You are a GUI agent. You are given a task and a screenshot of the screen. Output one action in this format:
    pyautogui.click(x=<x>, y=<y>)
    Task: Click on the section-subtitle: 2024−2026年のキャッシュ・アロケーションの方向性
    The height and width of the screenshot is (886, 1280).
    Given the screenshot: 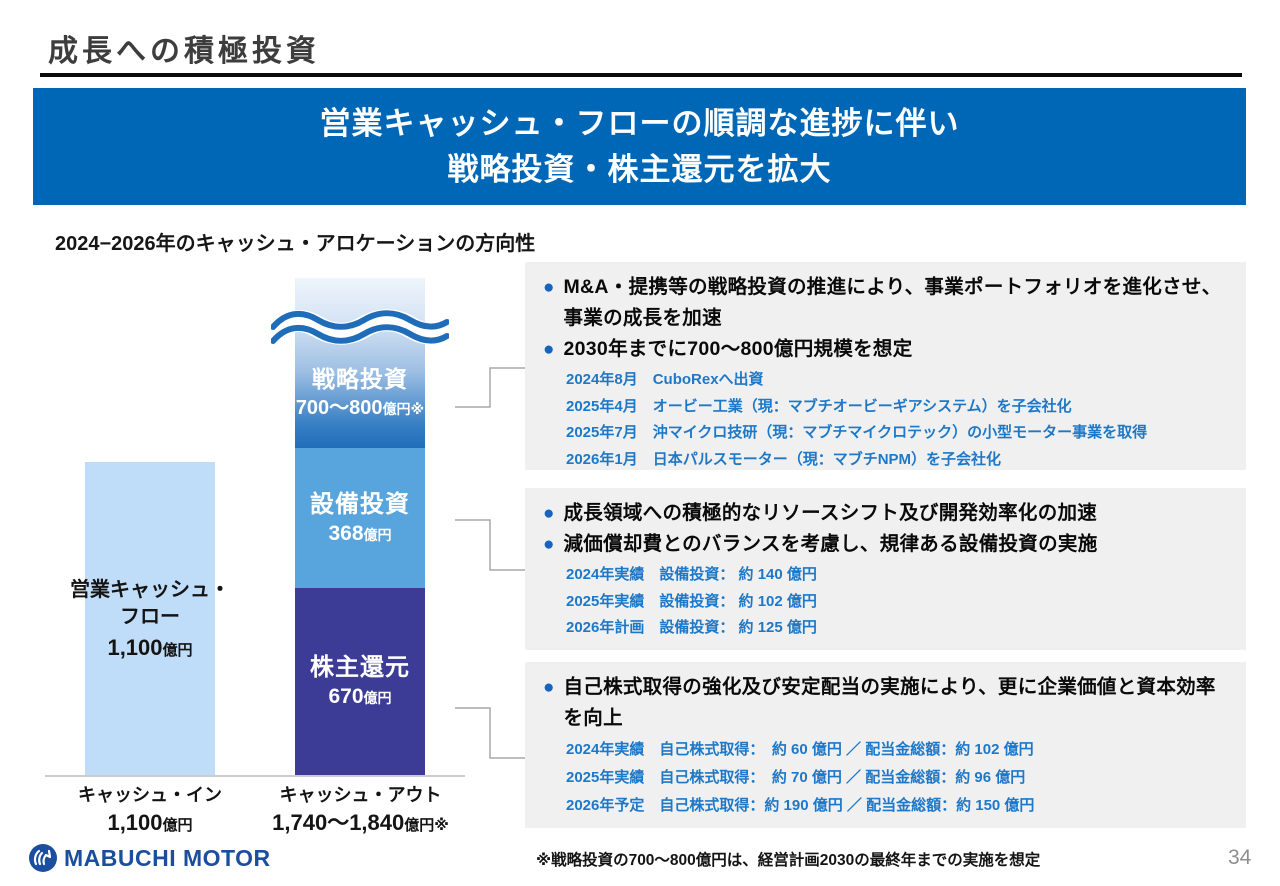 What is the action you would take?
    pyautogui.click(x=295, y=244)
    